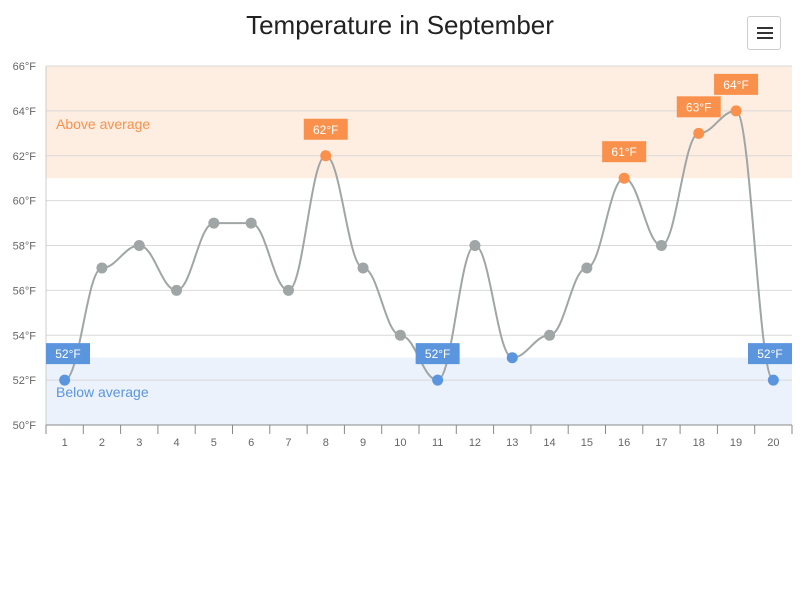  I want to click on data-label-text: 63°F, so click(698, 107).